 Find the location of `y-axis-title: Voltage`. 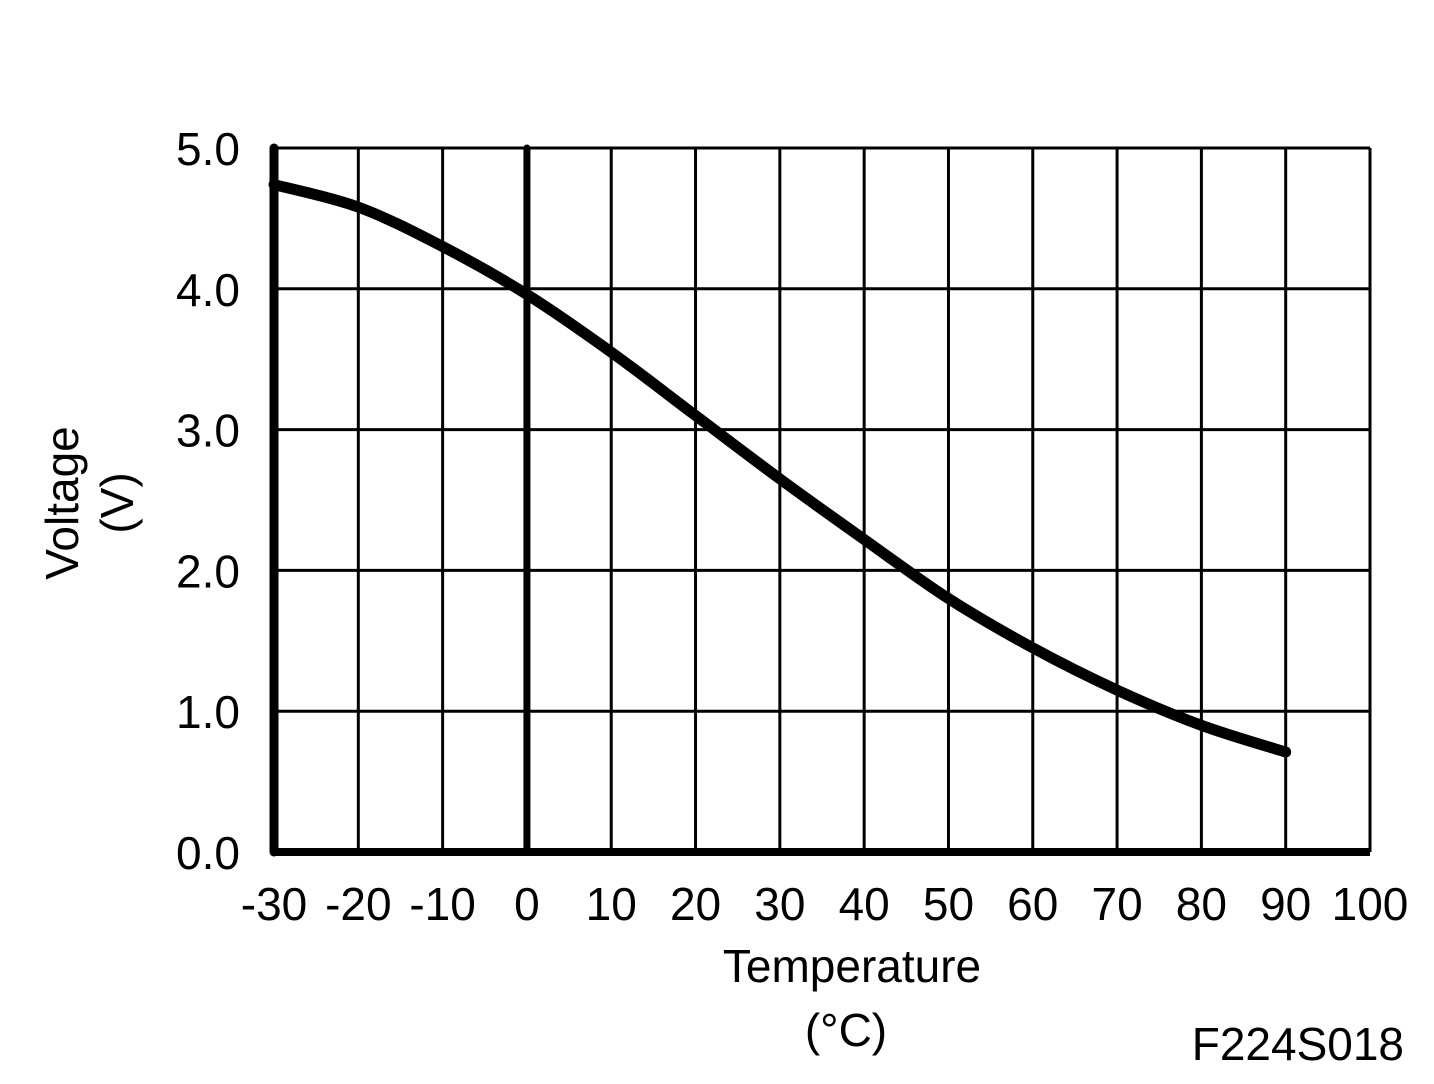

y-axis-title: Voltage is located at coordinates (62, 502).